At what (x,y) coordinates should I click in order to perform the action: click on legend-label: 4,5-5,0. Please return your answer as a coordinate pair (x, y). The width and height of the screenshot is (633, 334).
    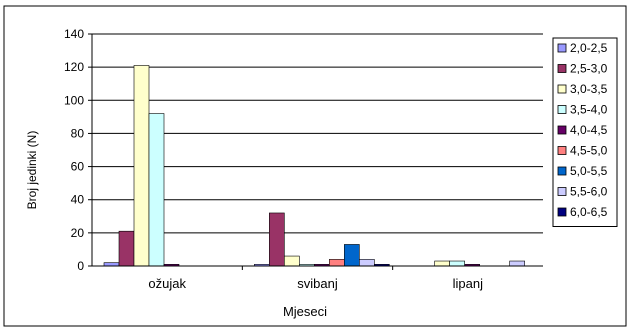
    Looking at the image, I should click on (589, 151).